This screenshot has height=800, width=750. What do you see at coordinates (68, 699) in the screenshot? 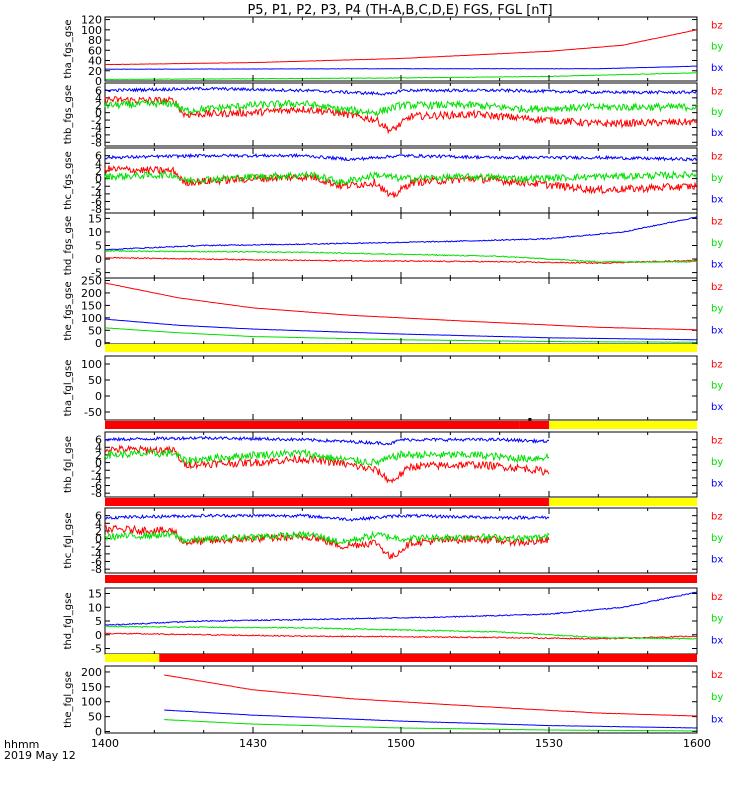
I see `y-axis-label: the_fgl_gse` at bounding box center [68, 699].